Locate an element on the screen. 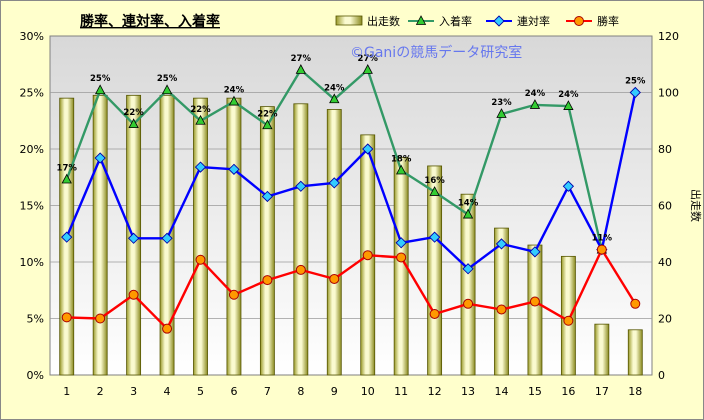  legend-marker-入着率 is located at coordinates (421, 20).